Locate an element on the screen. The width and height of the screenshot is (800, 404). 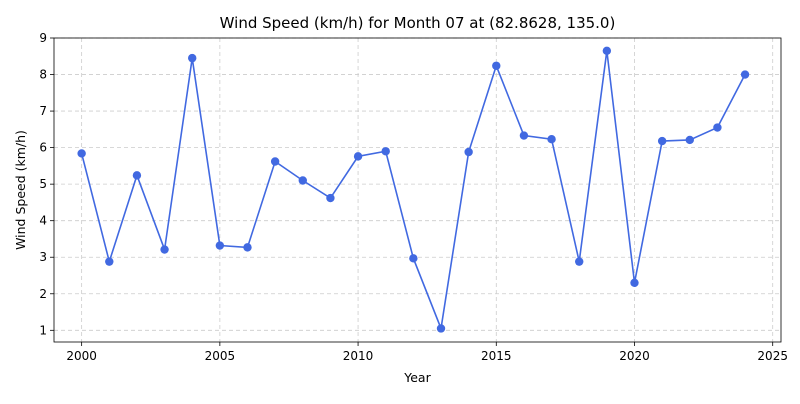
y-tick-label: 9 is located at coordinates (43, 38).